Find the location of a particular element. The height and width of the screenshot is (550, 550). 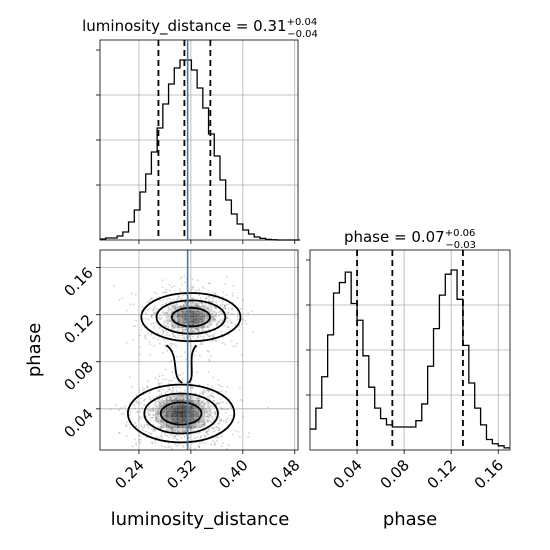

contour-bridge-left is located at coordinates (174, 364).